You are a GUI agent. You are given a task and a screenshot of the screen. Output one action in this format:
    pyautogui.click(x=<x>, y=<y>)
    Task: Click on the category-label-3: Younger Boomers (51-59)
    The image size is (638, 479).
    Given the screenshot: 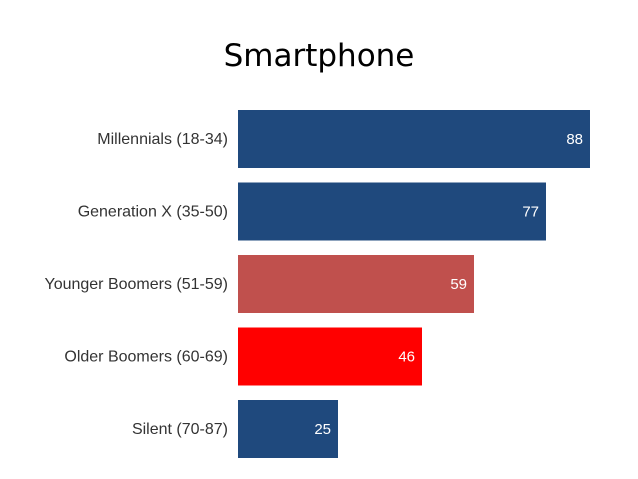 What is the action you would take?
    pyautogui.click(x=136, y=284)
    